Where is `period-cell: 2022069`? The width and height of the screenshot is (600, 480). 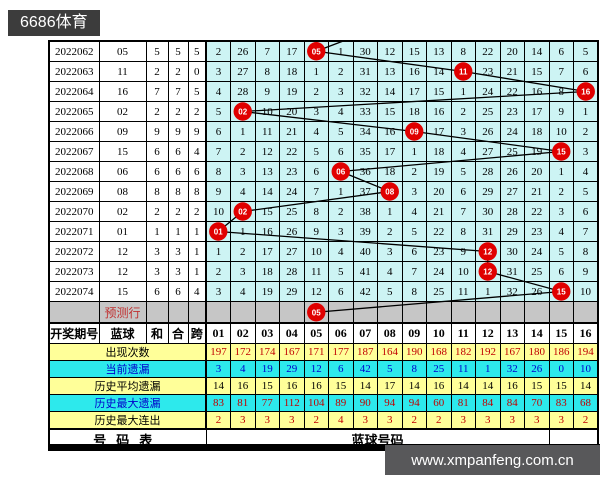
period-cell: 2022069 is located at coordinates (74, 191).